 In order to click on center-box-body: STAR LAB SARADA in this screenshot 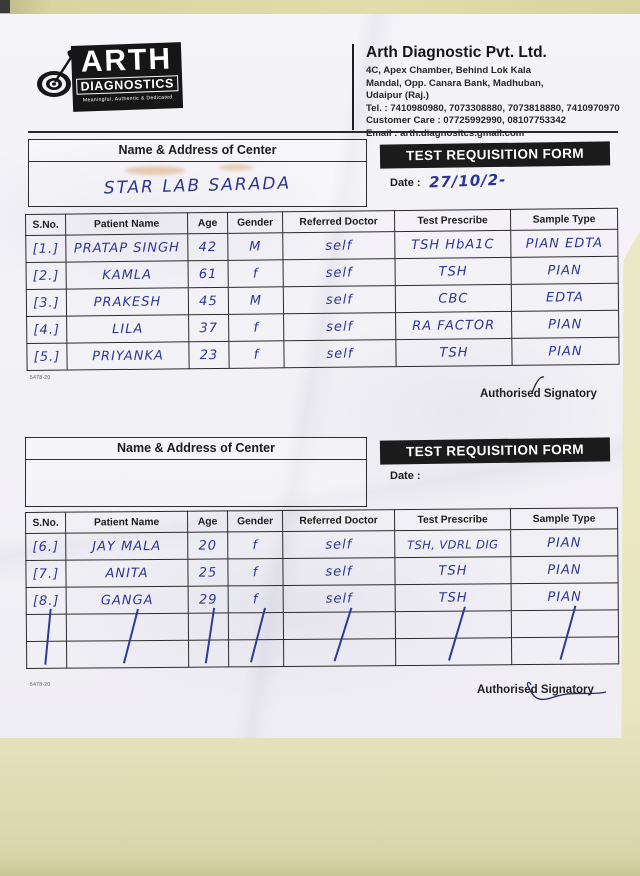, I will do `click(197, 183)`.